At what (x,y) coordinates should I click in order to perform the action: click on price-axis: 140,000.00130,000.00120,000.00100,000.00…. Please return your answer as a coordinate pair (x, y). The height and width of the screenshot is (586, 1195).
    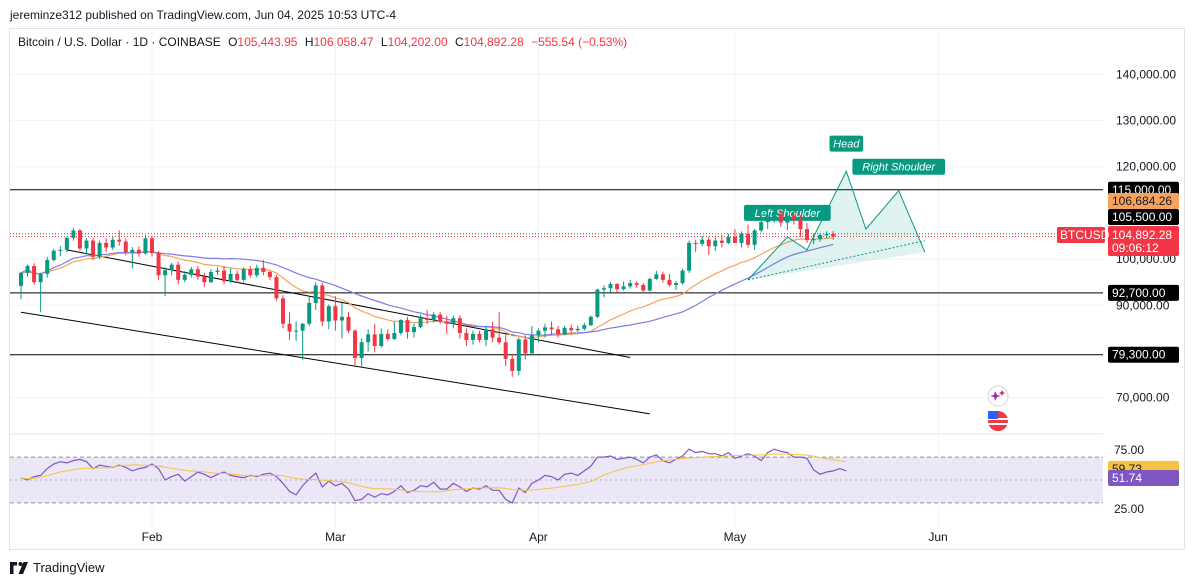
    Looking at the image, I should click on (1145, 291).